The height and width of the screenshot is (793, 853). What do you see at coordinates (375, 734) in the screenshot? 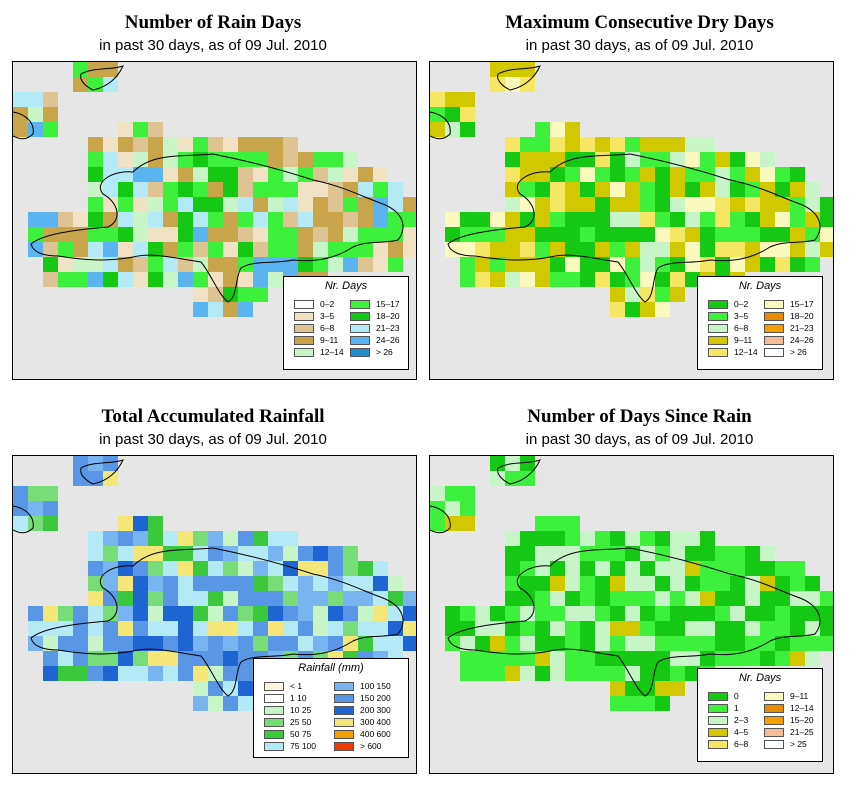
I see `legend-label: 400 600` at bounding box center [375, 734].